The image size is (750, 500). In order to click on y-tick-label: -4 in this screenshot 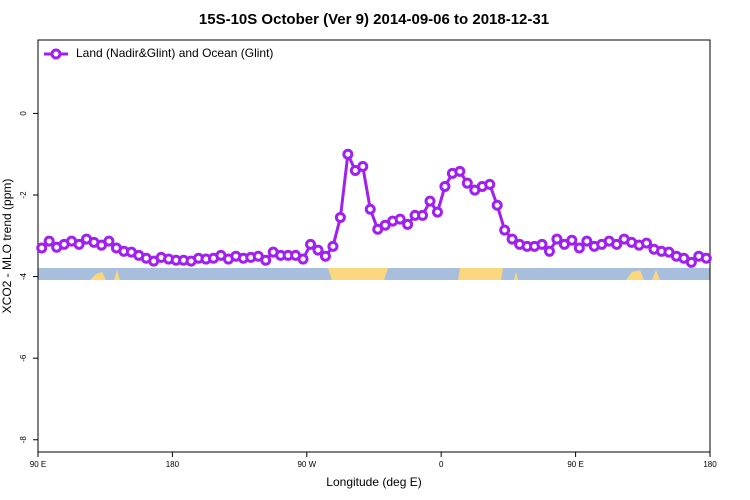, I will do `click(23, 276)`.